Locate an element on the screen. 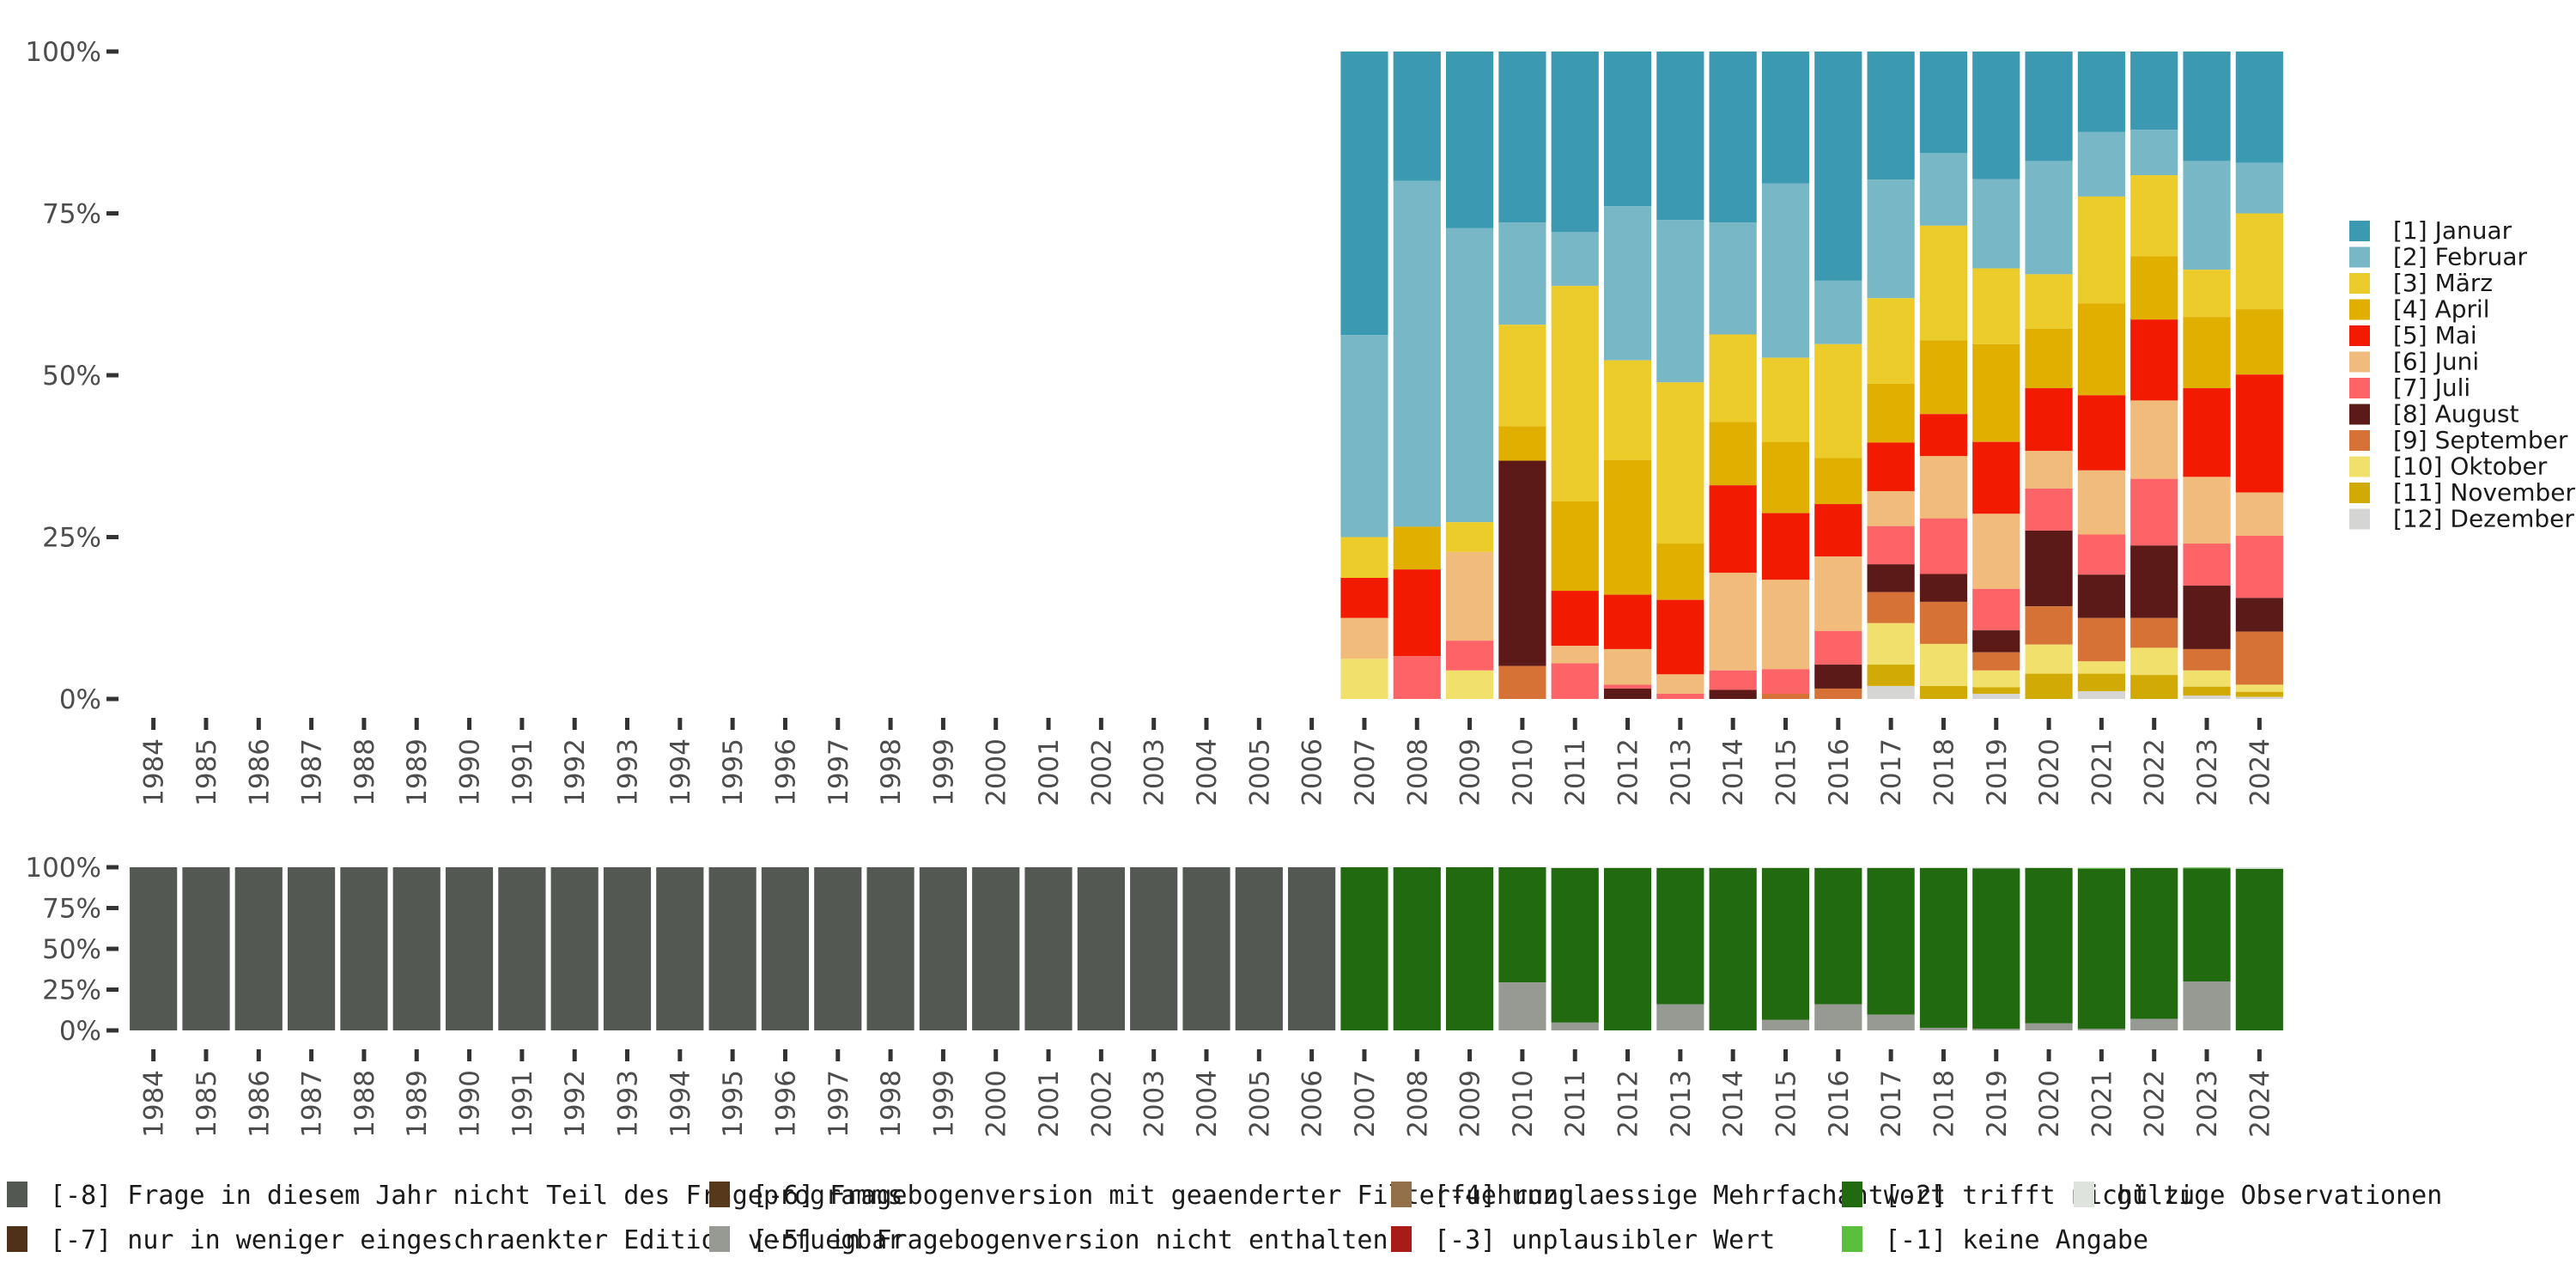 The height and width of the screenshot is (1288, 2576). x-tick-label: 2021 is located at coordinates (2102, 772).